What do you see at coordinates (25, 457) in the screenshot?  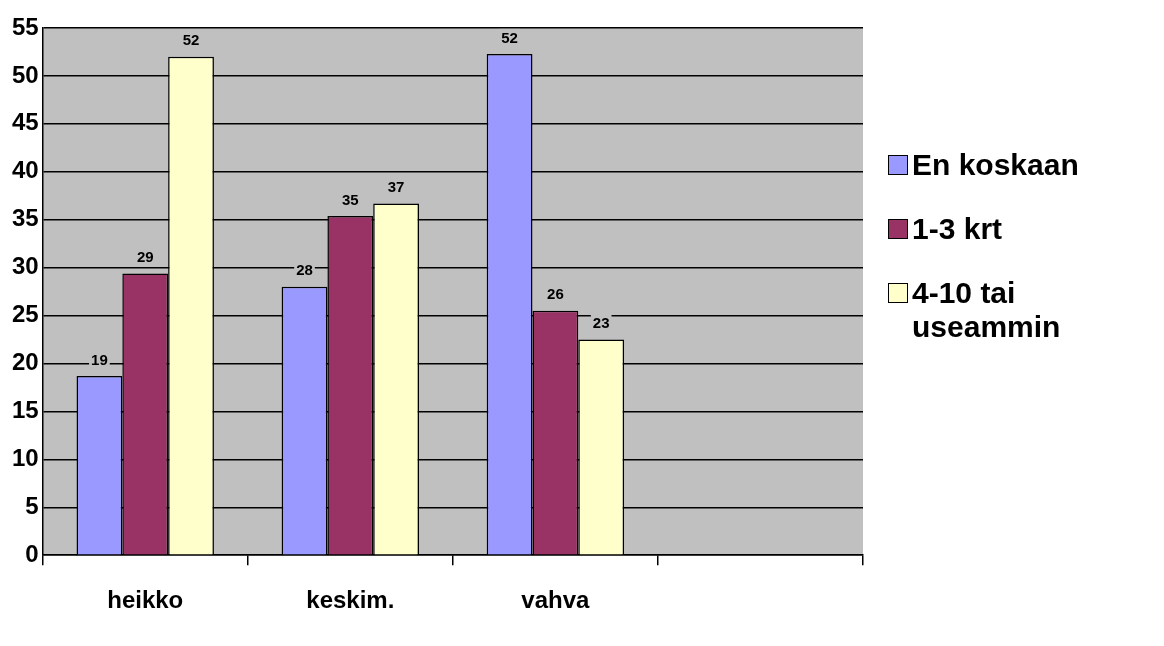 I see `y-tick-label: 10` at bounding box center [25, 457].